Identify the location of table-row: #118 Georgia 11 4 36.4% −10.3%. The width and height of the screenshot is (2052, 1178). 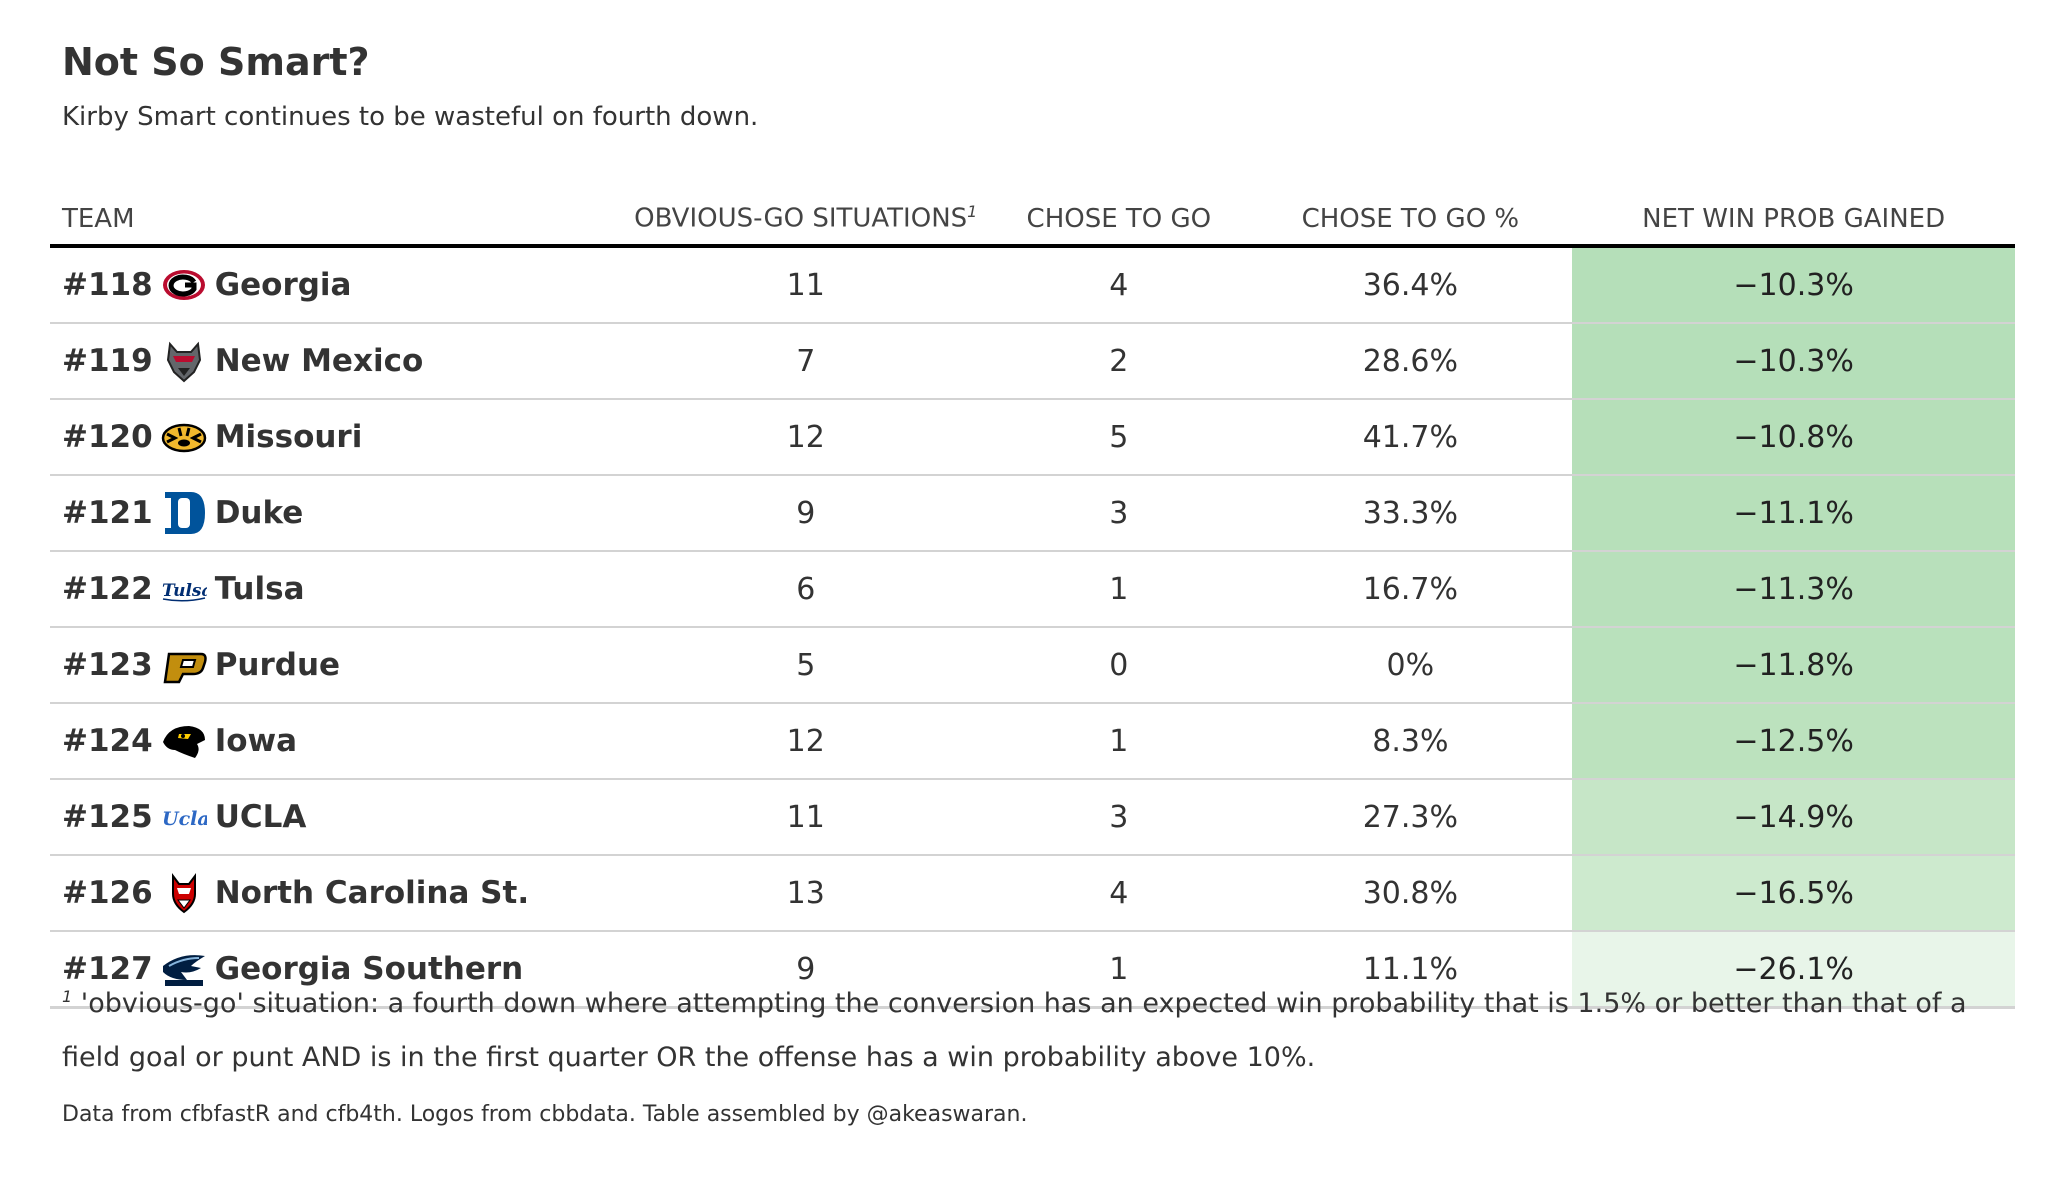
(1032, 285).